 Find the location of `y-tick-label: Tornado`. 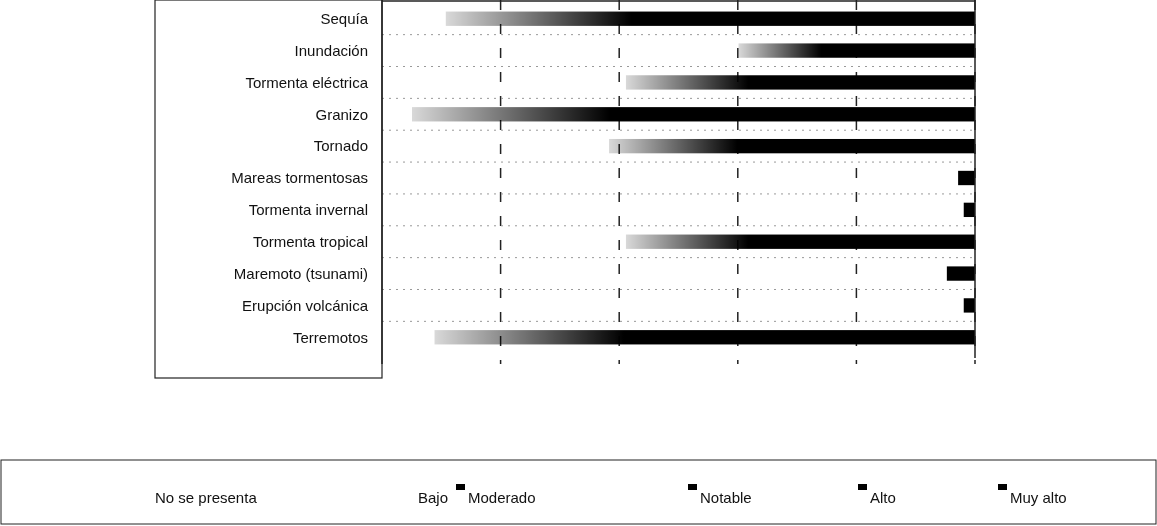

y-tick-label: Tornado is located at coordinates (340, 146).